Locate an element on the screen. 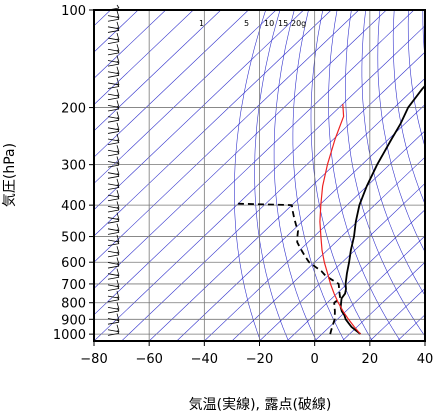 The width and height of the screenshot is (435, 412). mixing-ratio-label: 10 is located at coordinates (269, 23).